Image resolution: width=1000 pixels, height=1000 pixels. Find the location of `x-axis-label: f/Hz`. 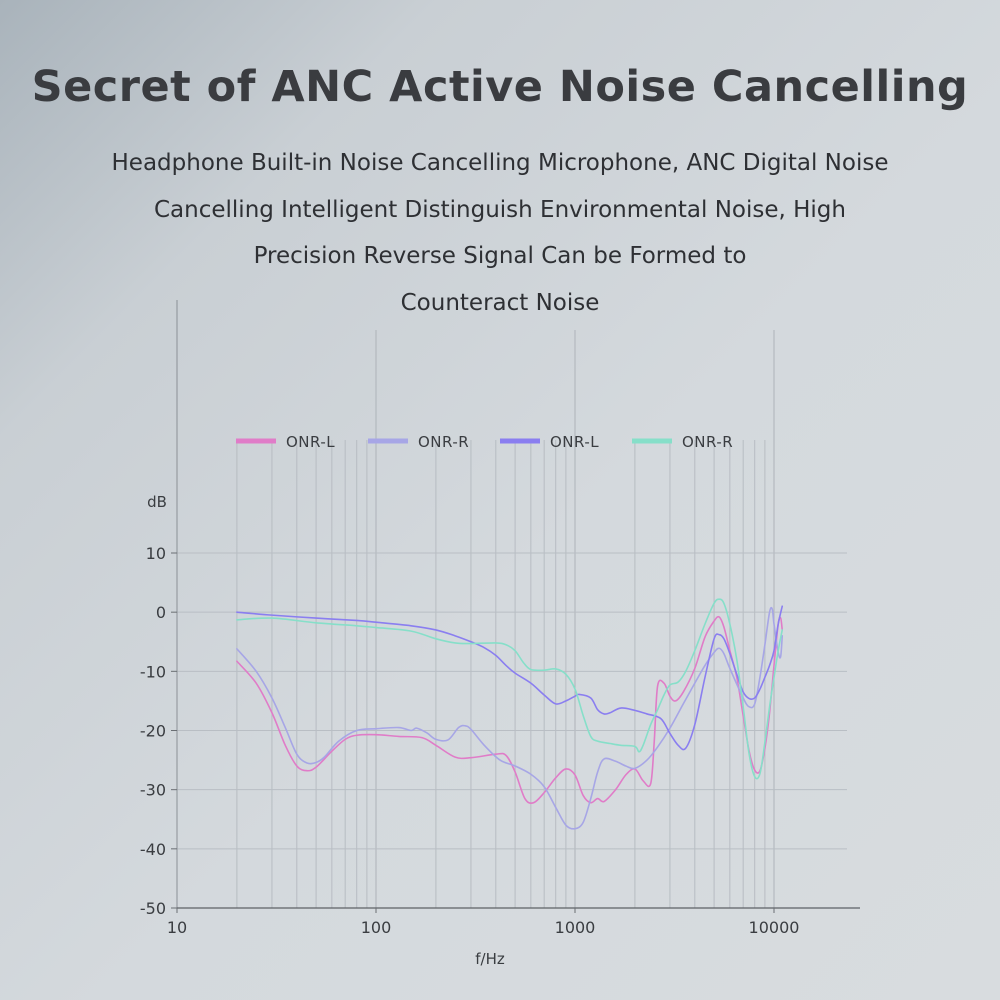

x-axis-label: f/Hz is located at coordinates (490, 959).